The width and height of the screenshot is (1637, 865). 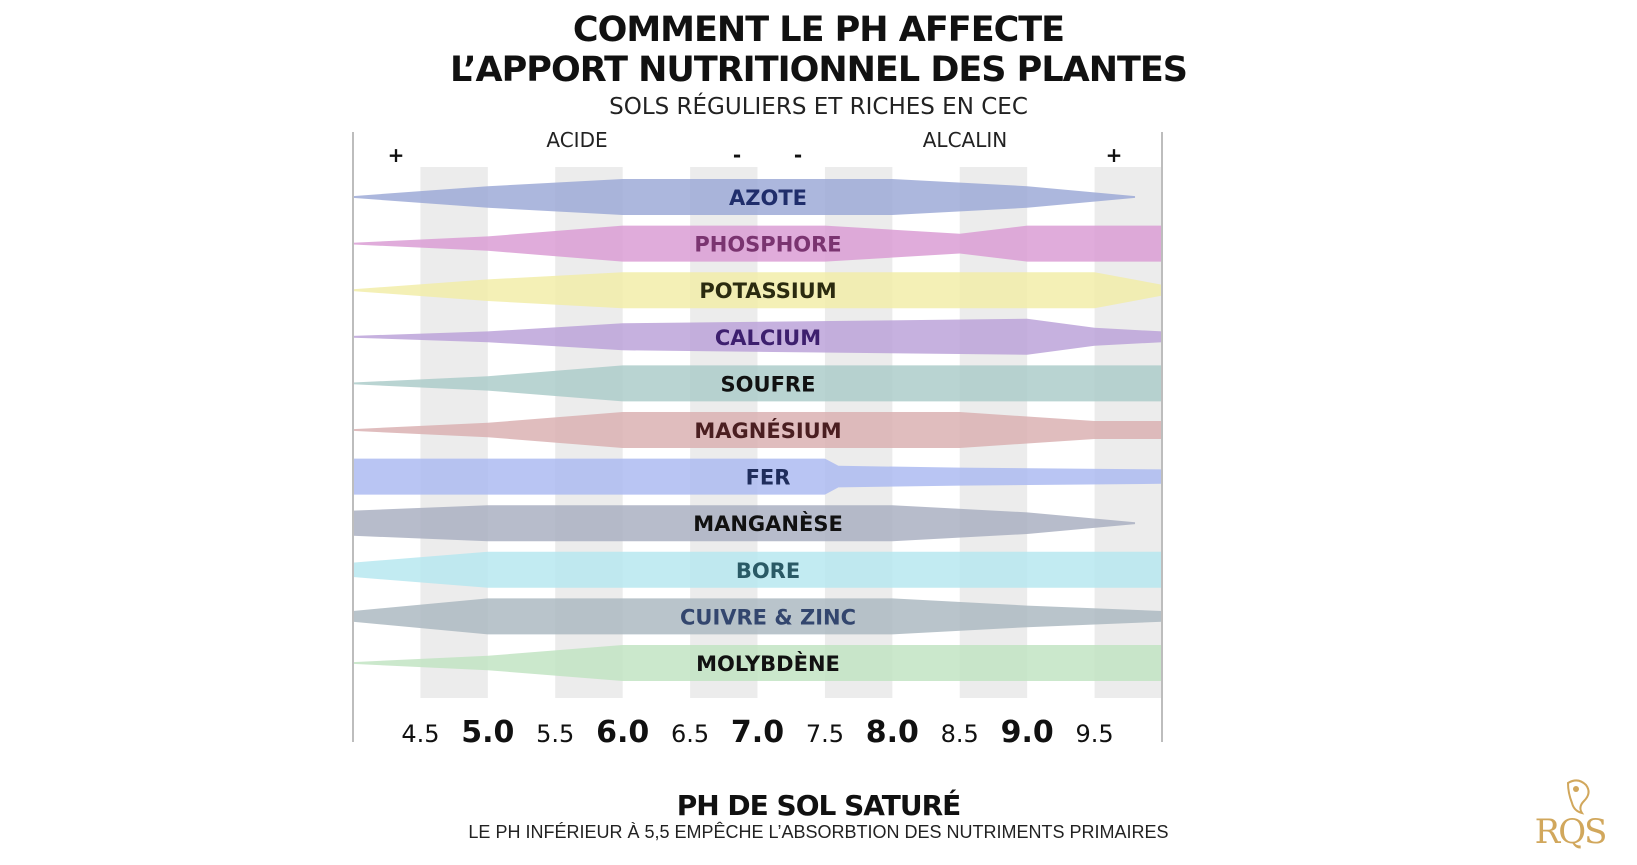 I want to click on nutrient-label: MOLYBDÈNE, so click(x=768, y=663).